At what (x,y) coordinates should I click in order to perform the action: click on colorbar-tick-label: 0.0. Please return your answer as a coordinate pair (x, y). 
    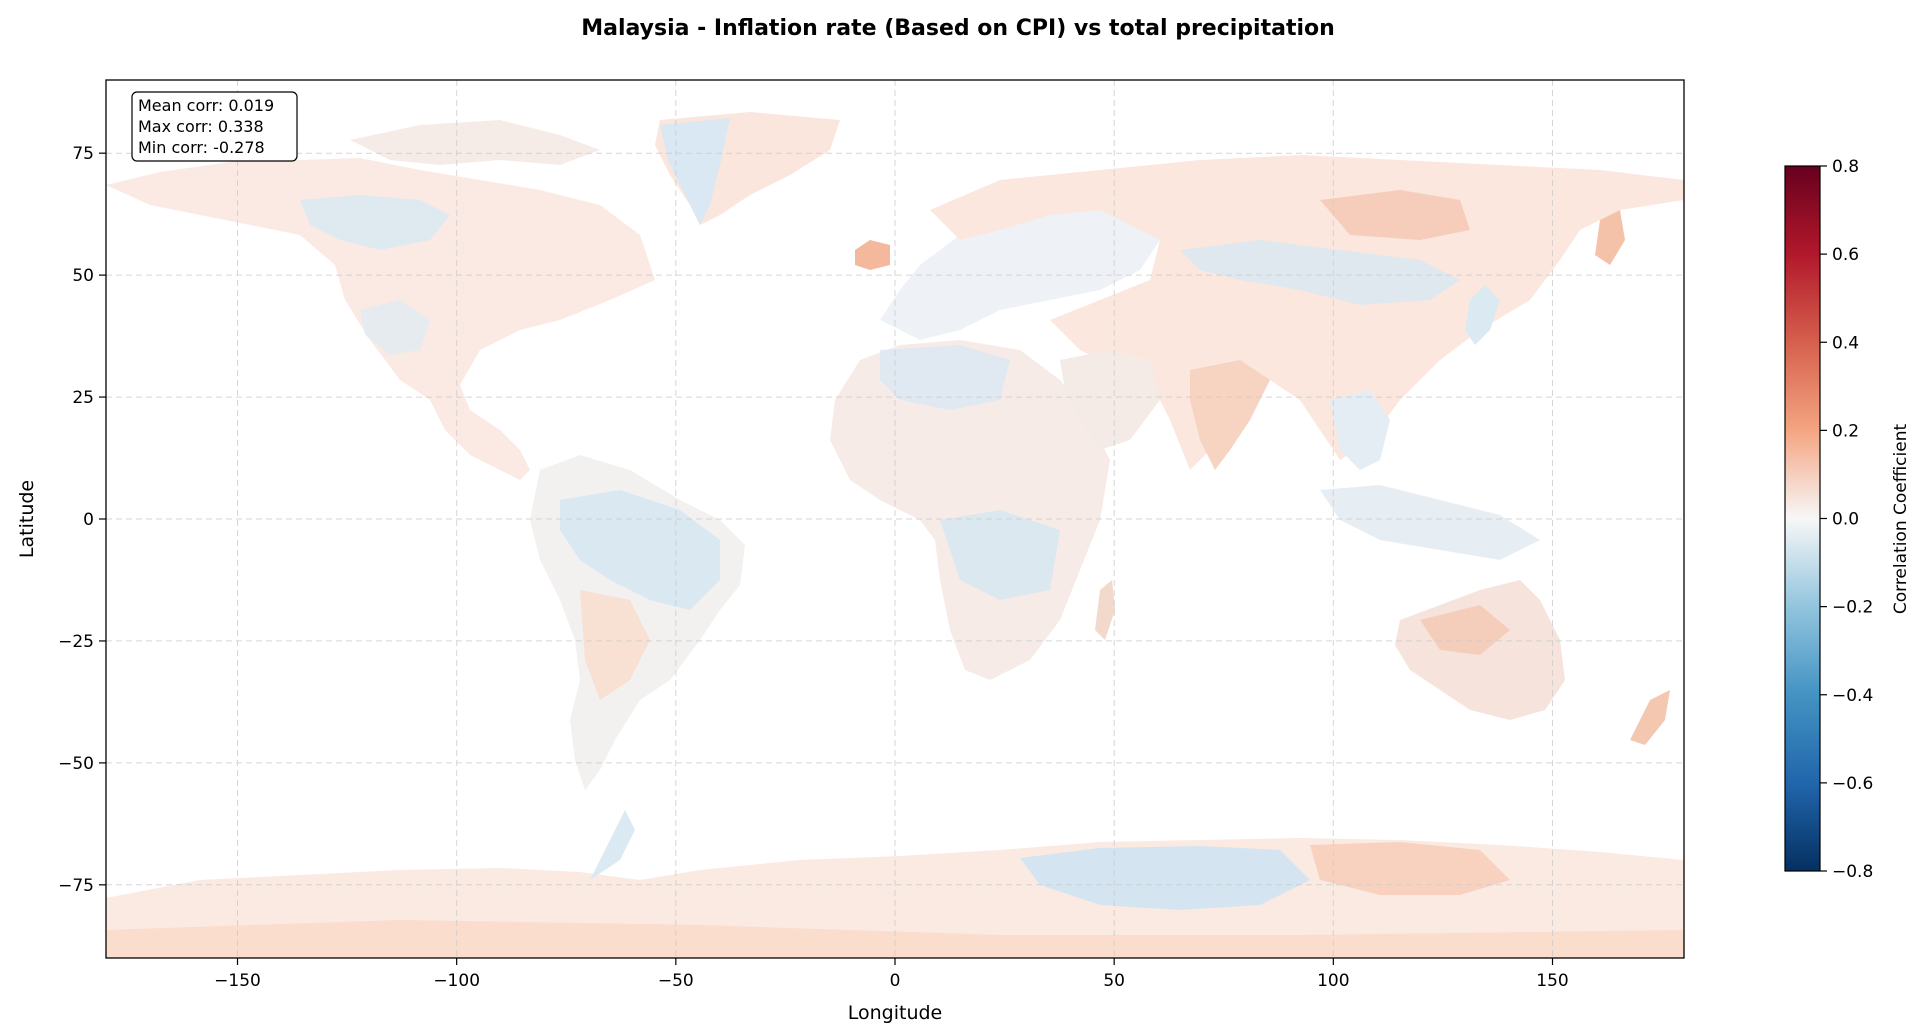
    Looking at the image, I should click on (1845, 520).